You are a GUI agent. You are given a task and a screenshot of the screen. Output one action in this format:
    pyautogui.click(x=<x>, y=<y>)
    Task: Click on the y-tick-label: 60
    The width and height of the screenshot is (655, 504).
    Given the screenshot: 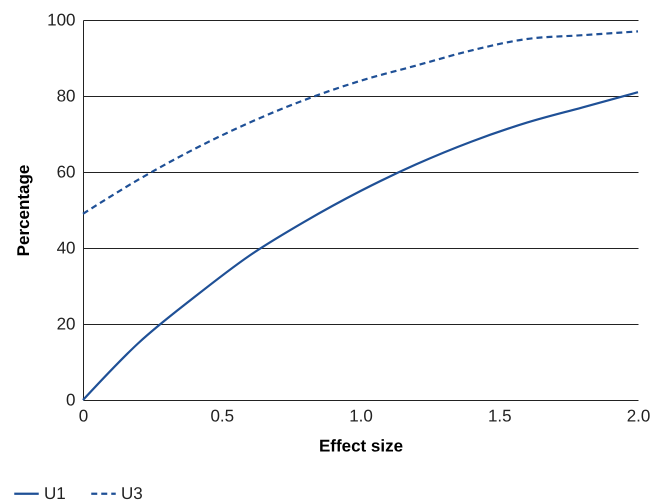 What is the action you would take?
    pyautogui.click(x=66, y=172)
    